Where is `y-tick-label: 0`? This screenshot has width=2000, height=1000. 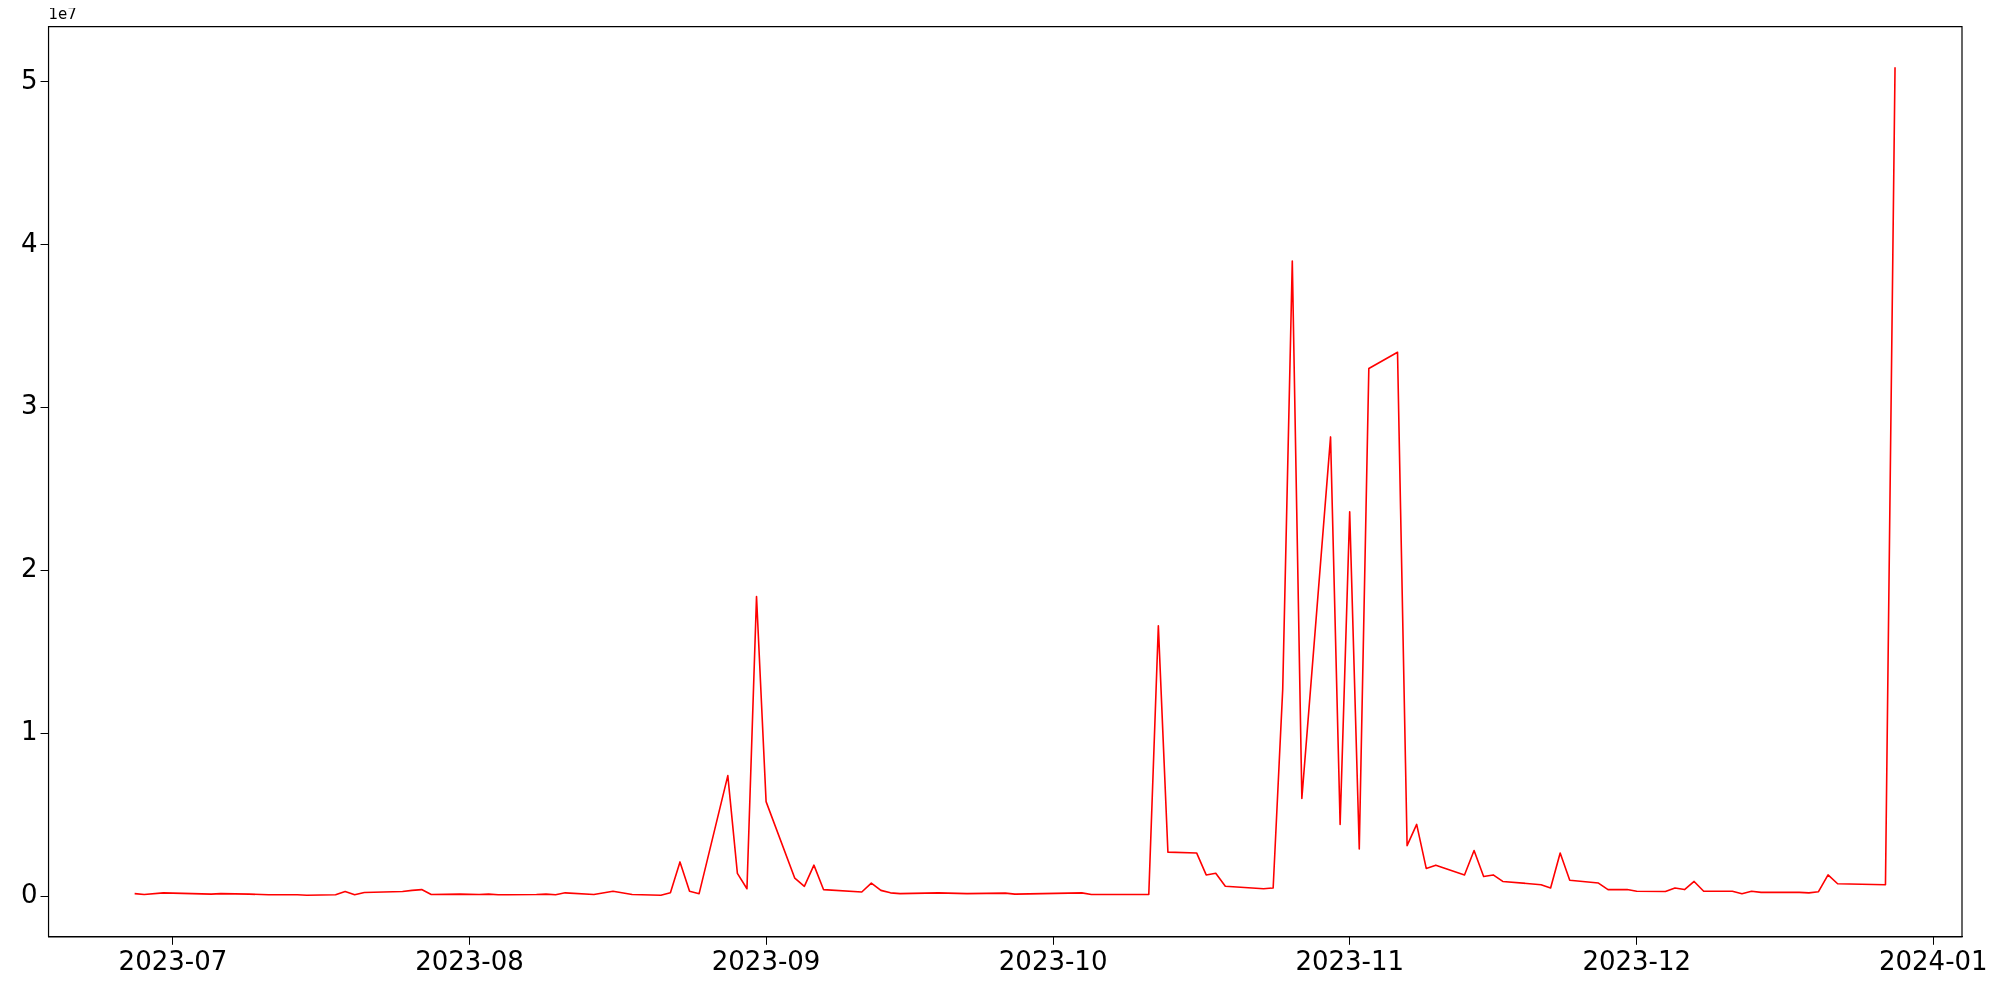
y-tick-label: 0 is located at coordinates (29, 893).